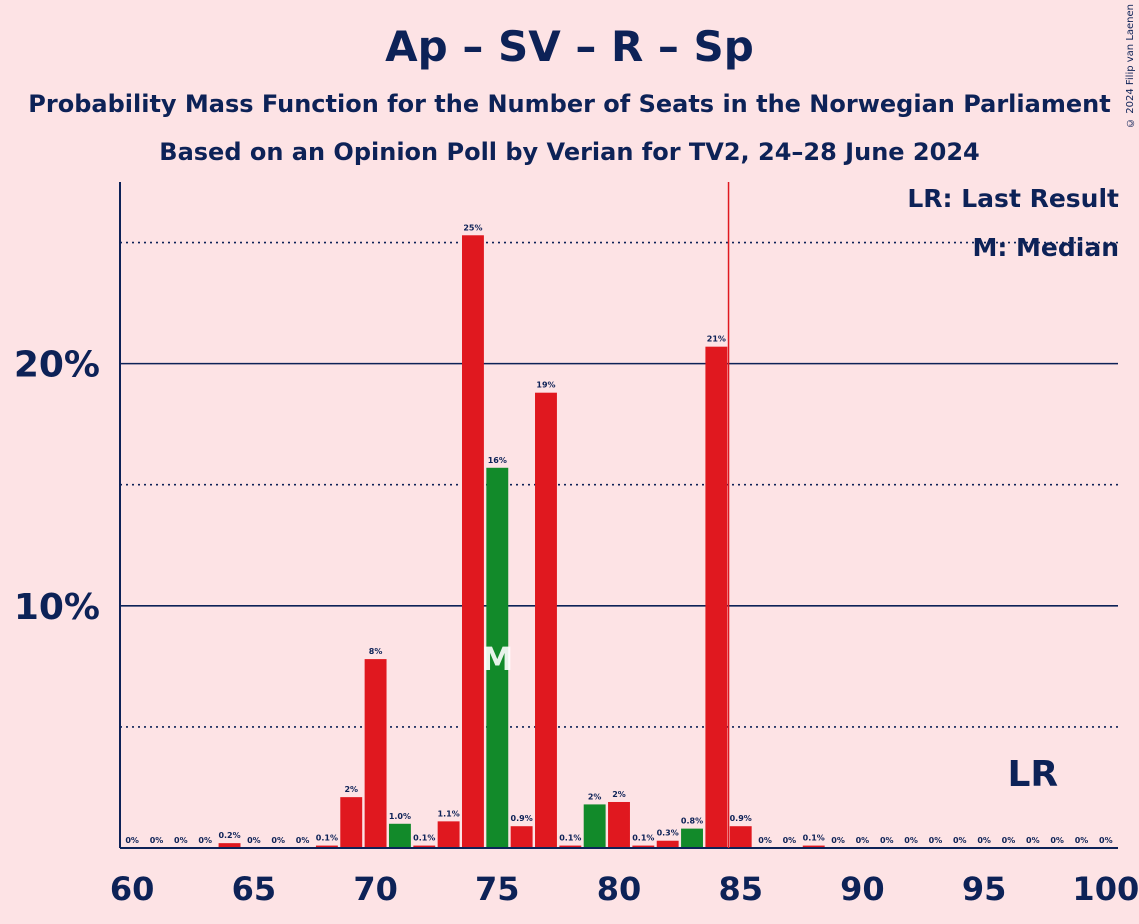 This screenshot has width=1139, height=924. What do you see at coordinates (303, 840) in the screenshot?
I see `bar-label-67: 0%` at bounding box center [303, 840].